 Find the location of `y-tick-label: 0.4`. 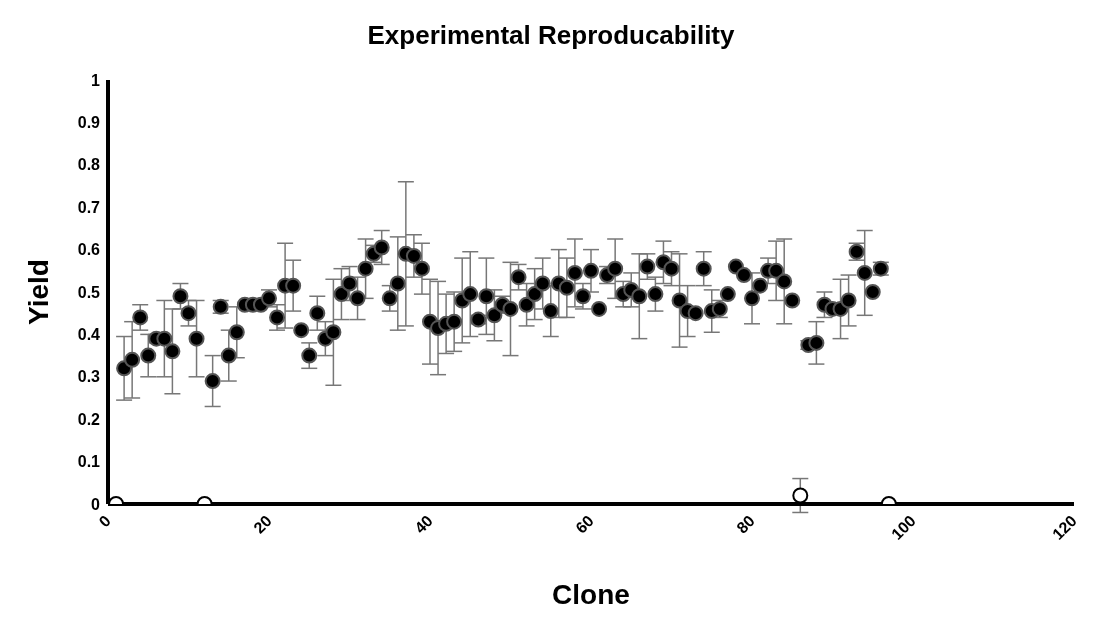

y-tick-label: 0.4 is located at coordinates (89, 335).